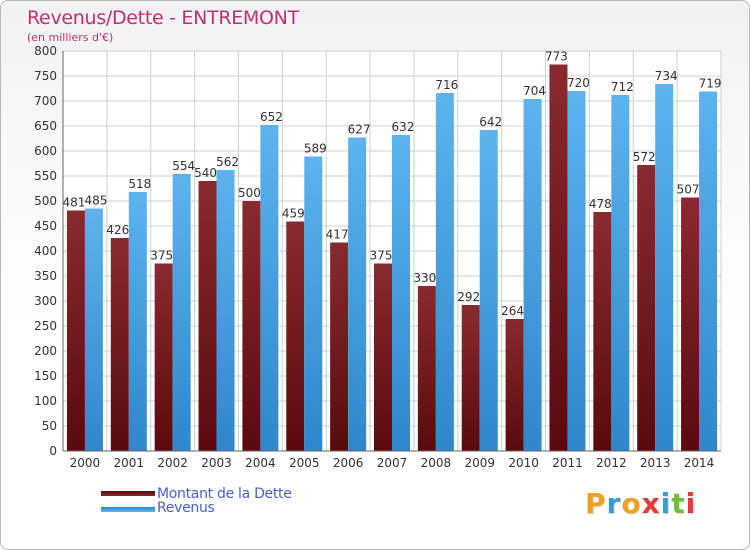 This screenshot has width=750, height=550. I want to click on proxiti-logo: Proxiti, so click(640, 503).